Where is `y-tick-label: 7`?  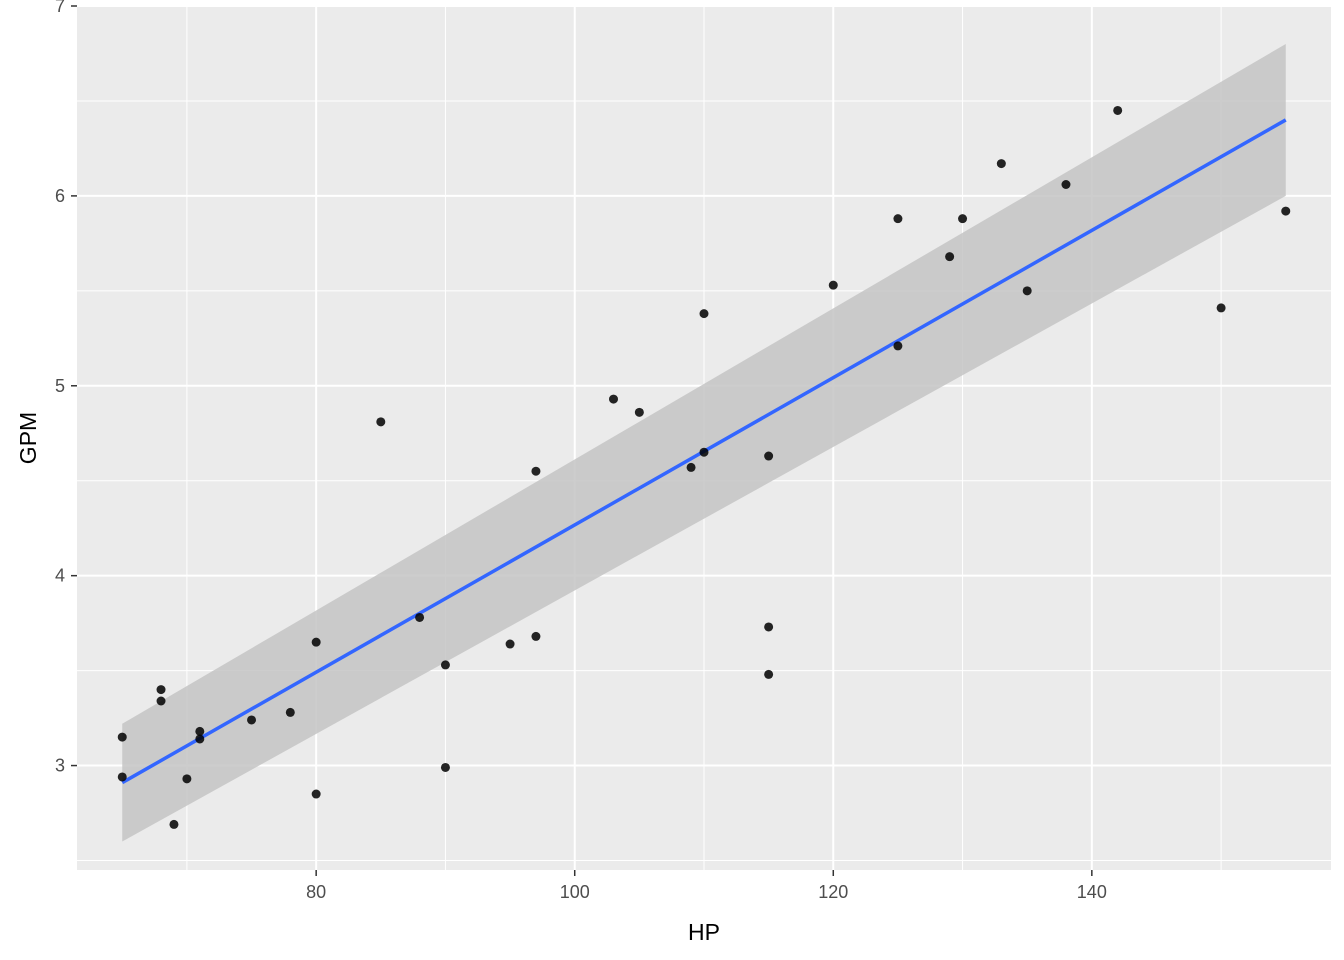 y-tick-label: 7 is located at coordinates (60, 8).